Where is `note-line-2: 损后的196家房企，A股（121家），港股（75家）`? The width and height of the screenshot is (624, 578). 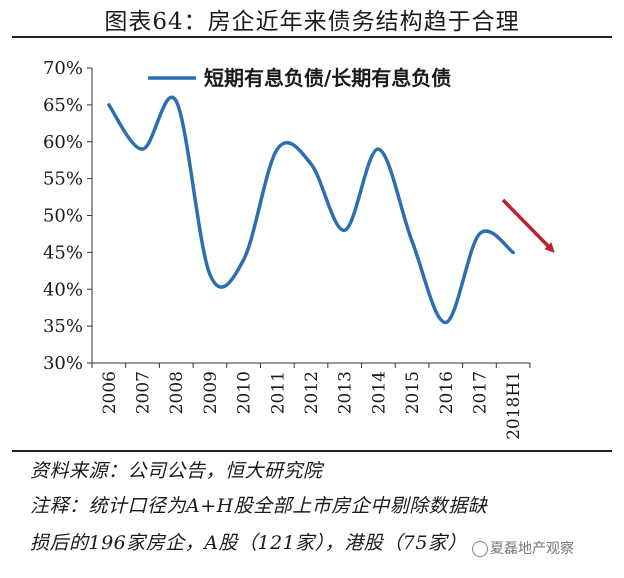
note-line-2: 损后的196家房企，A股（121家），港股（75家） is located at coordinates (248, 543).